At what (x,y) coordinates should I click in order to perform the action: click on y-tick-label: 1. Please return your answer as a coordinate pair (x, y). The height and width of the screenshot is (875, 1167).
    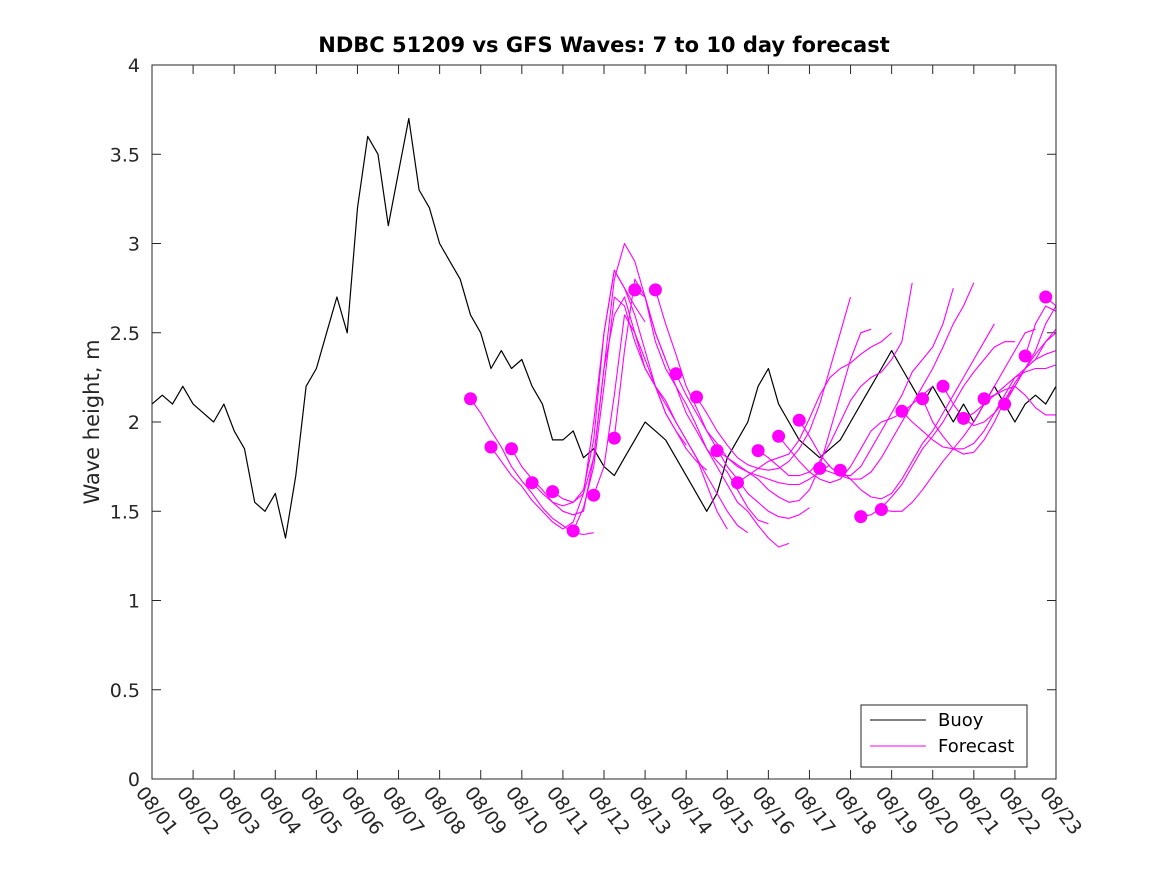
    Looking at the image, I should click on (134, 602).